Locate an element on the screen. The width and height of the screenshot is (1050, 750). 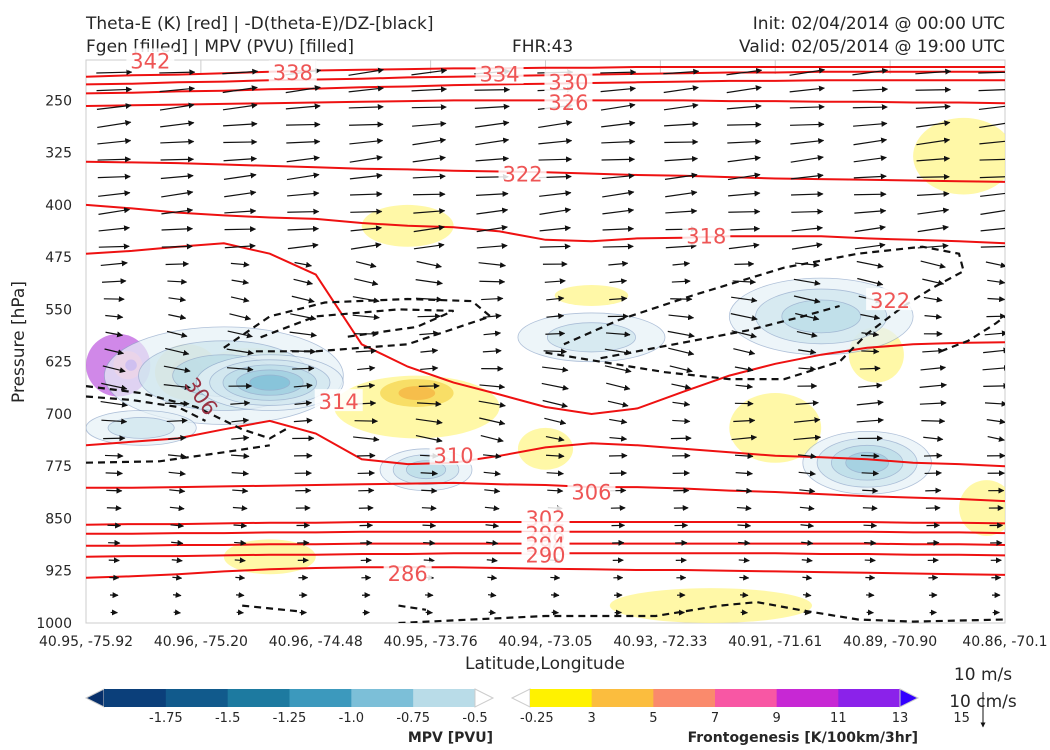
x-tick-label: 40.89, -70.90 is located at coordinates (890, 642).